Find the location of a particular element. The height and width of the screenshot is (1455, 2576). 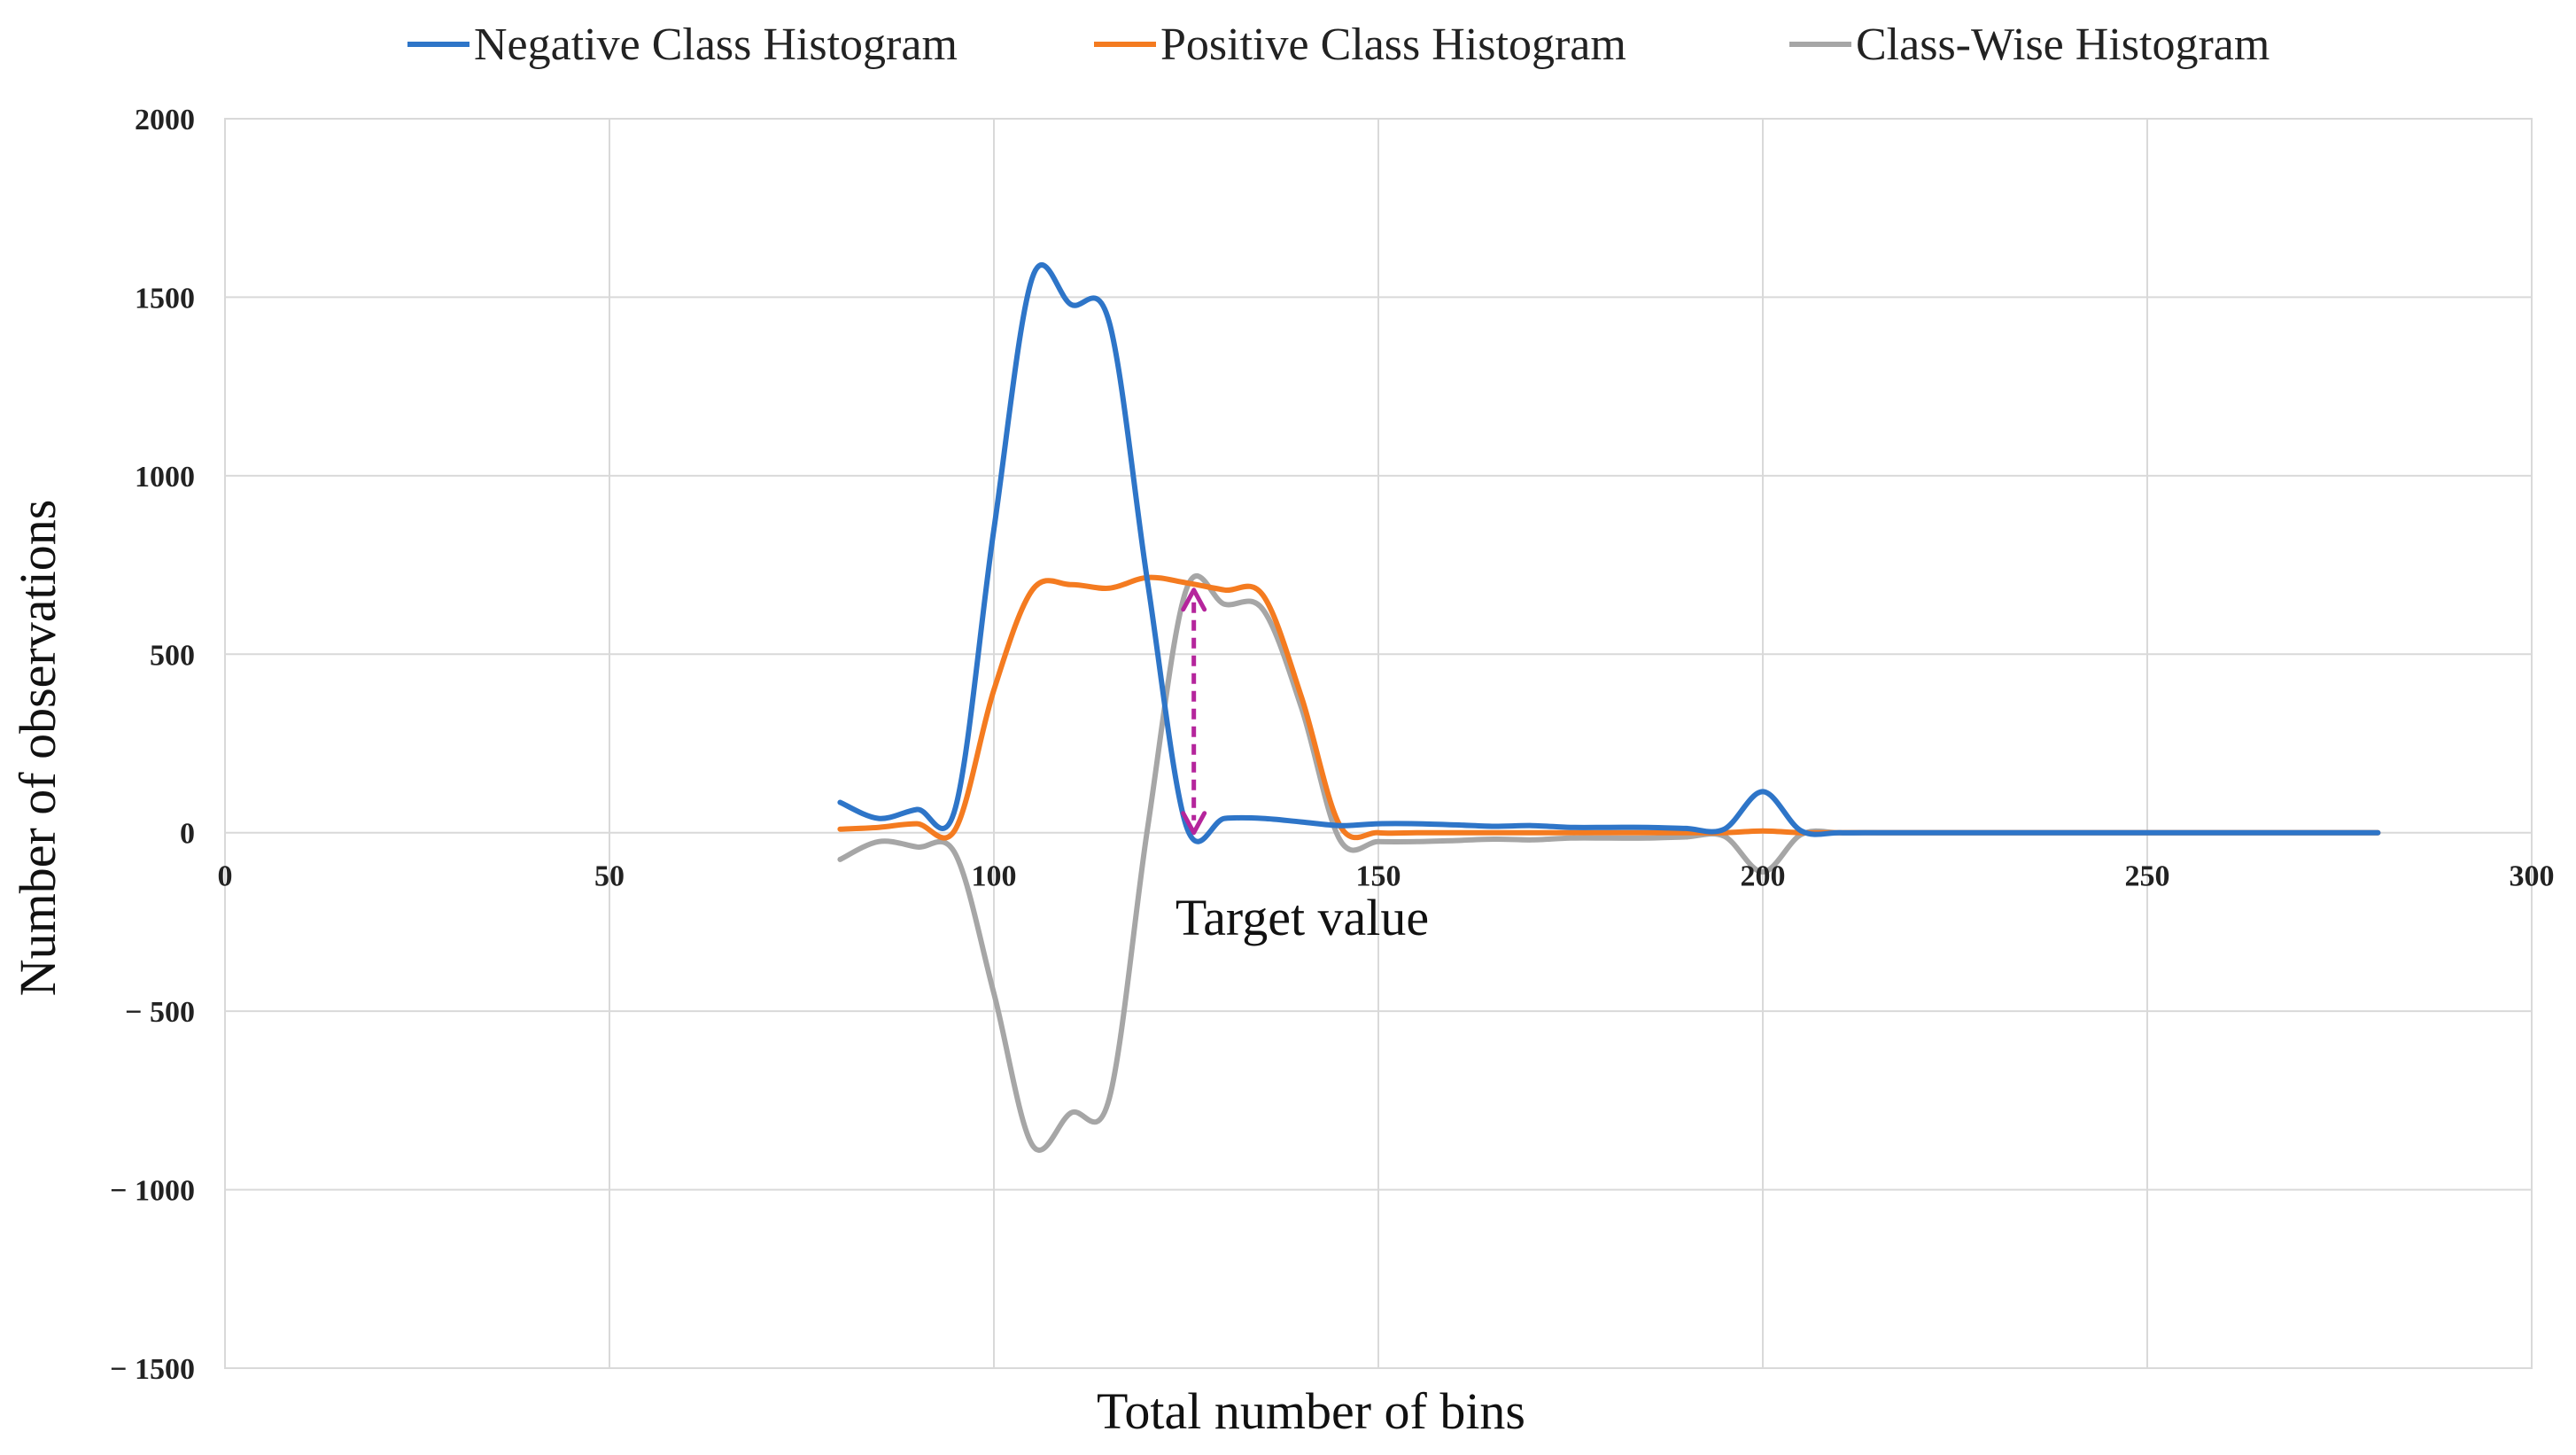

y-tick-label: − 1500 is located at coordinates (152, 1370).